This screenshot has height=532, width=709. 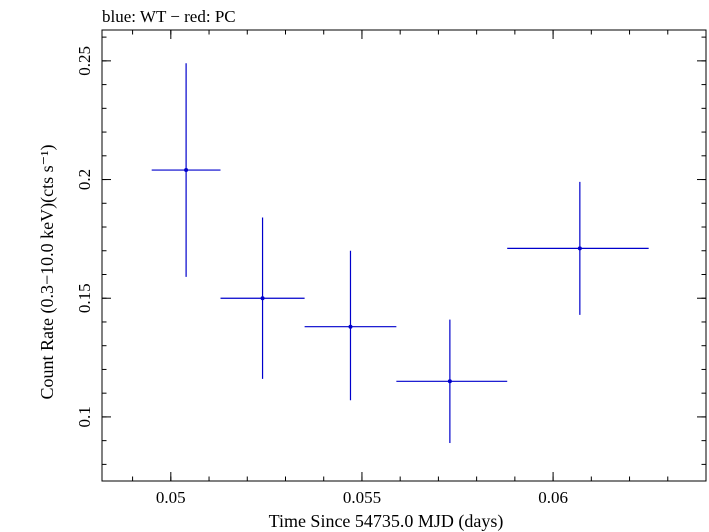 What do you see at coordinates (386, 521) in the screenshot?
I see `x-axis-label: Time Since 54735.0 MJD (days)` at bounding box center [386, 521].